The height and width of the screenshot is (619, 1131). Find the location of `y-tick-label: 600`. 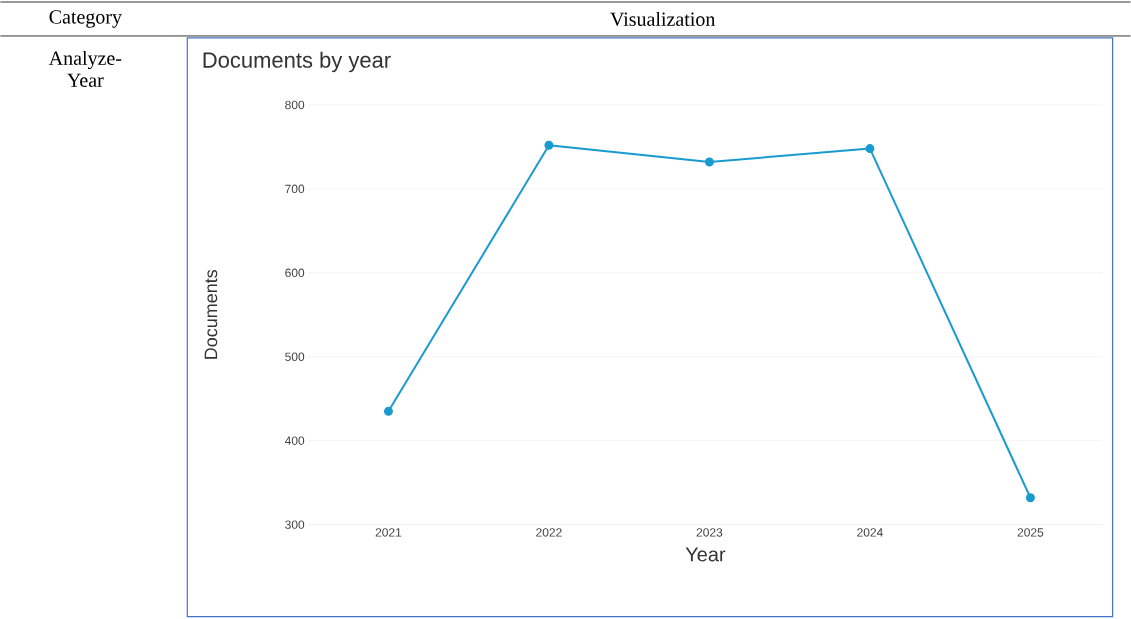

y-tick-label: 600 is located at coordinates (295, 273).